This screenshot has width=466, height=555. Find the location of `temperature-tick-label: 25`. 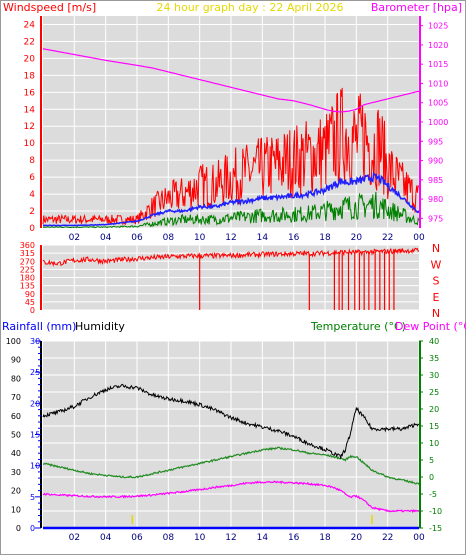

temperature-tick-label: 25 is located at coordinates (434, 392).